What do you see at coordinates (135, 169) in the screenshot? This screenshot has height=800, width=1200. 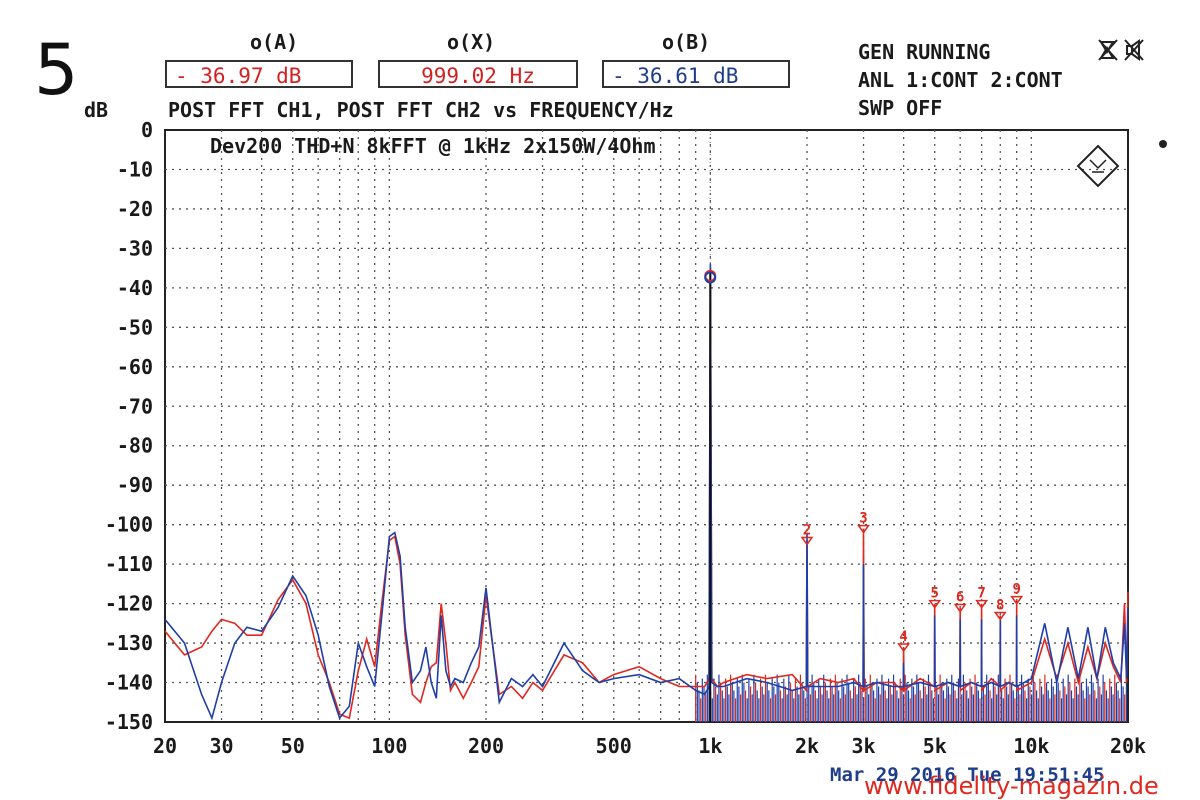 I see `y-tick-label: -10` at bounding box center [135, 169].